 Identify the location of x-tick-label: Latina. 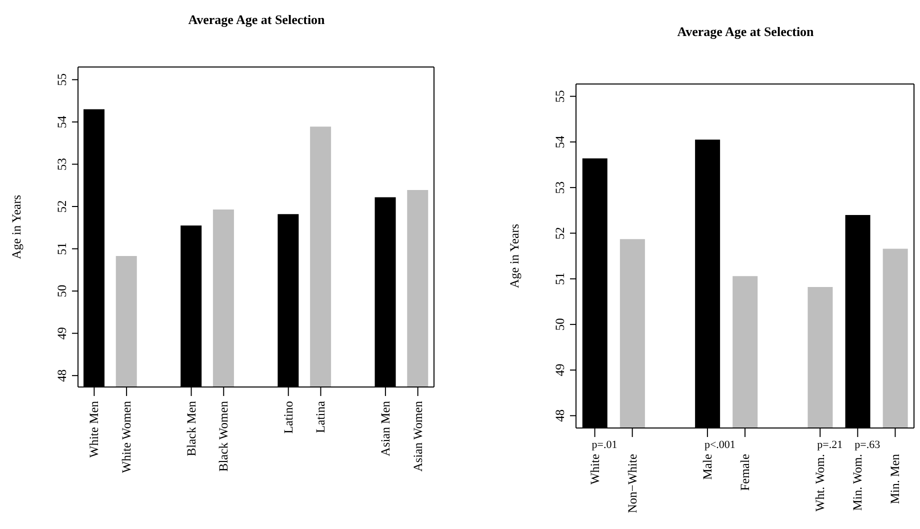
(321, 416).